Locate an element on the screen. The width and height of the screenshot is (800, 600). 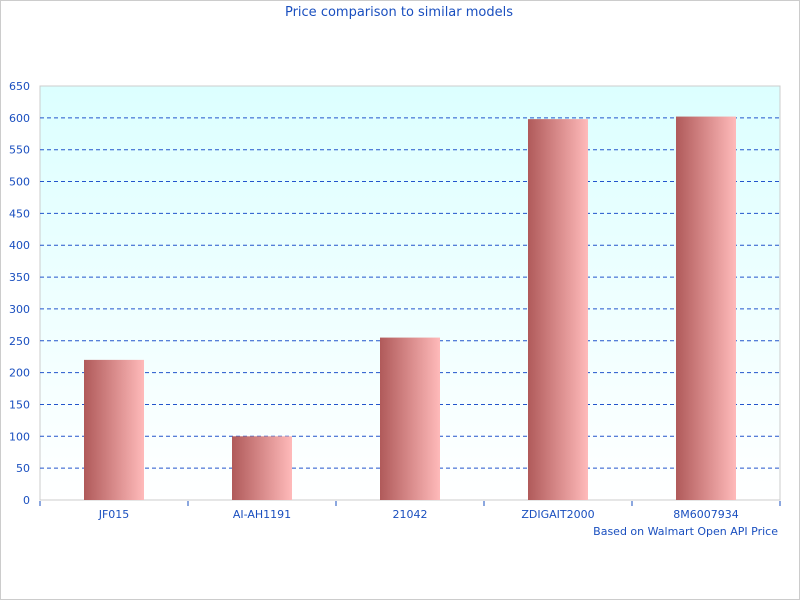
y-tick-label: 50 is located at coordinates (23, 468).